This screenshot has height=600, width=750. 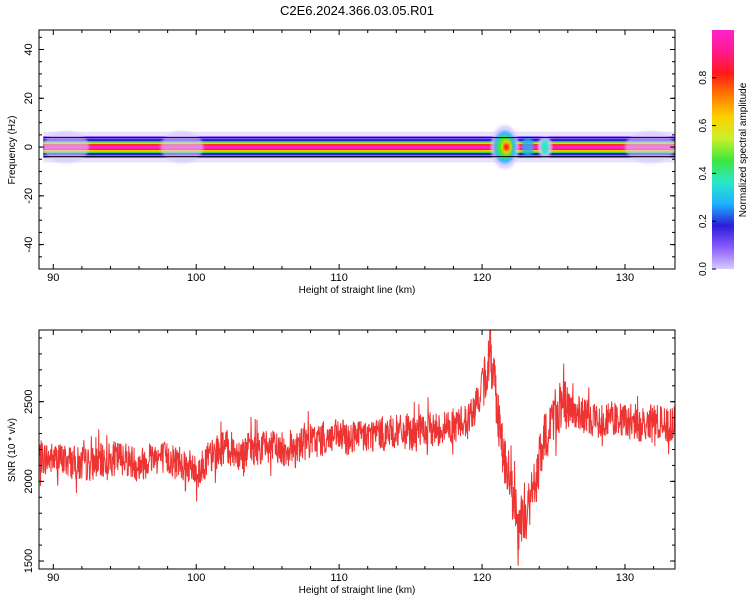 What do you see at coordinates (53, 278) in the screenshot?
I see `spectrogram-x-tick-label: 90` at bounding box center [53, 278].